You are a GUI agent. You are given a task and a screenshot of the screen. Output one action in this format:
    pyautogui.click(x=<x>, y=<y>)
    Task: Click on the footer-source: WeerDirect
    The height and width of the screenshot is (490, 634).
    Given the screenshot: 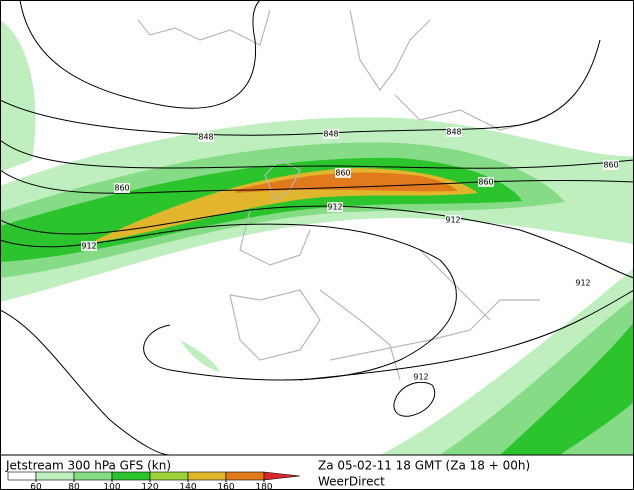 What is the action you would take?
    pyautogui.click(x=351, y=482)
    